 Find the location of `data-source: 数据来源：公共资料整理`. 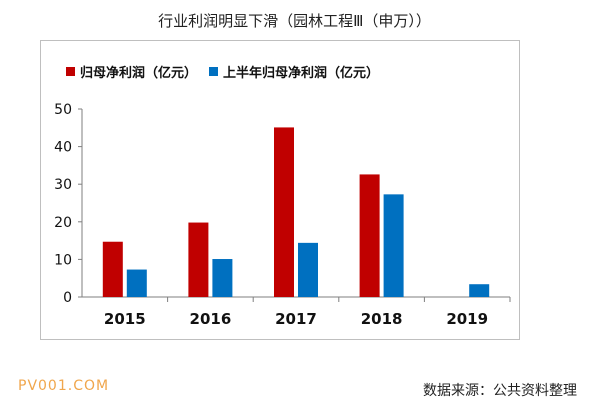

data-source: 数据来源：公共资料整理 is located at coordinates (500, 391).